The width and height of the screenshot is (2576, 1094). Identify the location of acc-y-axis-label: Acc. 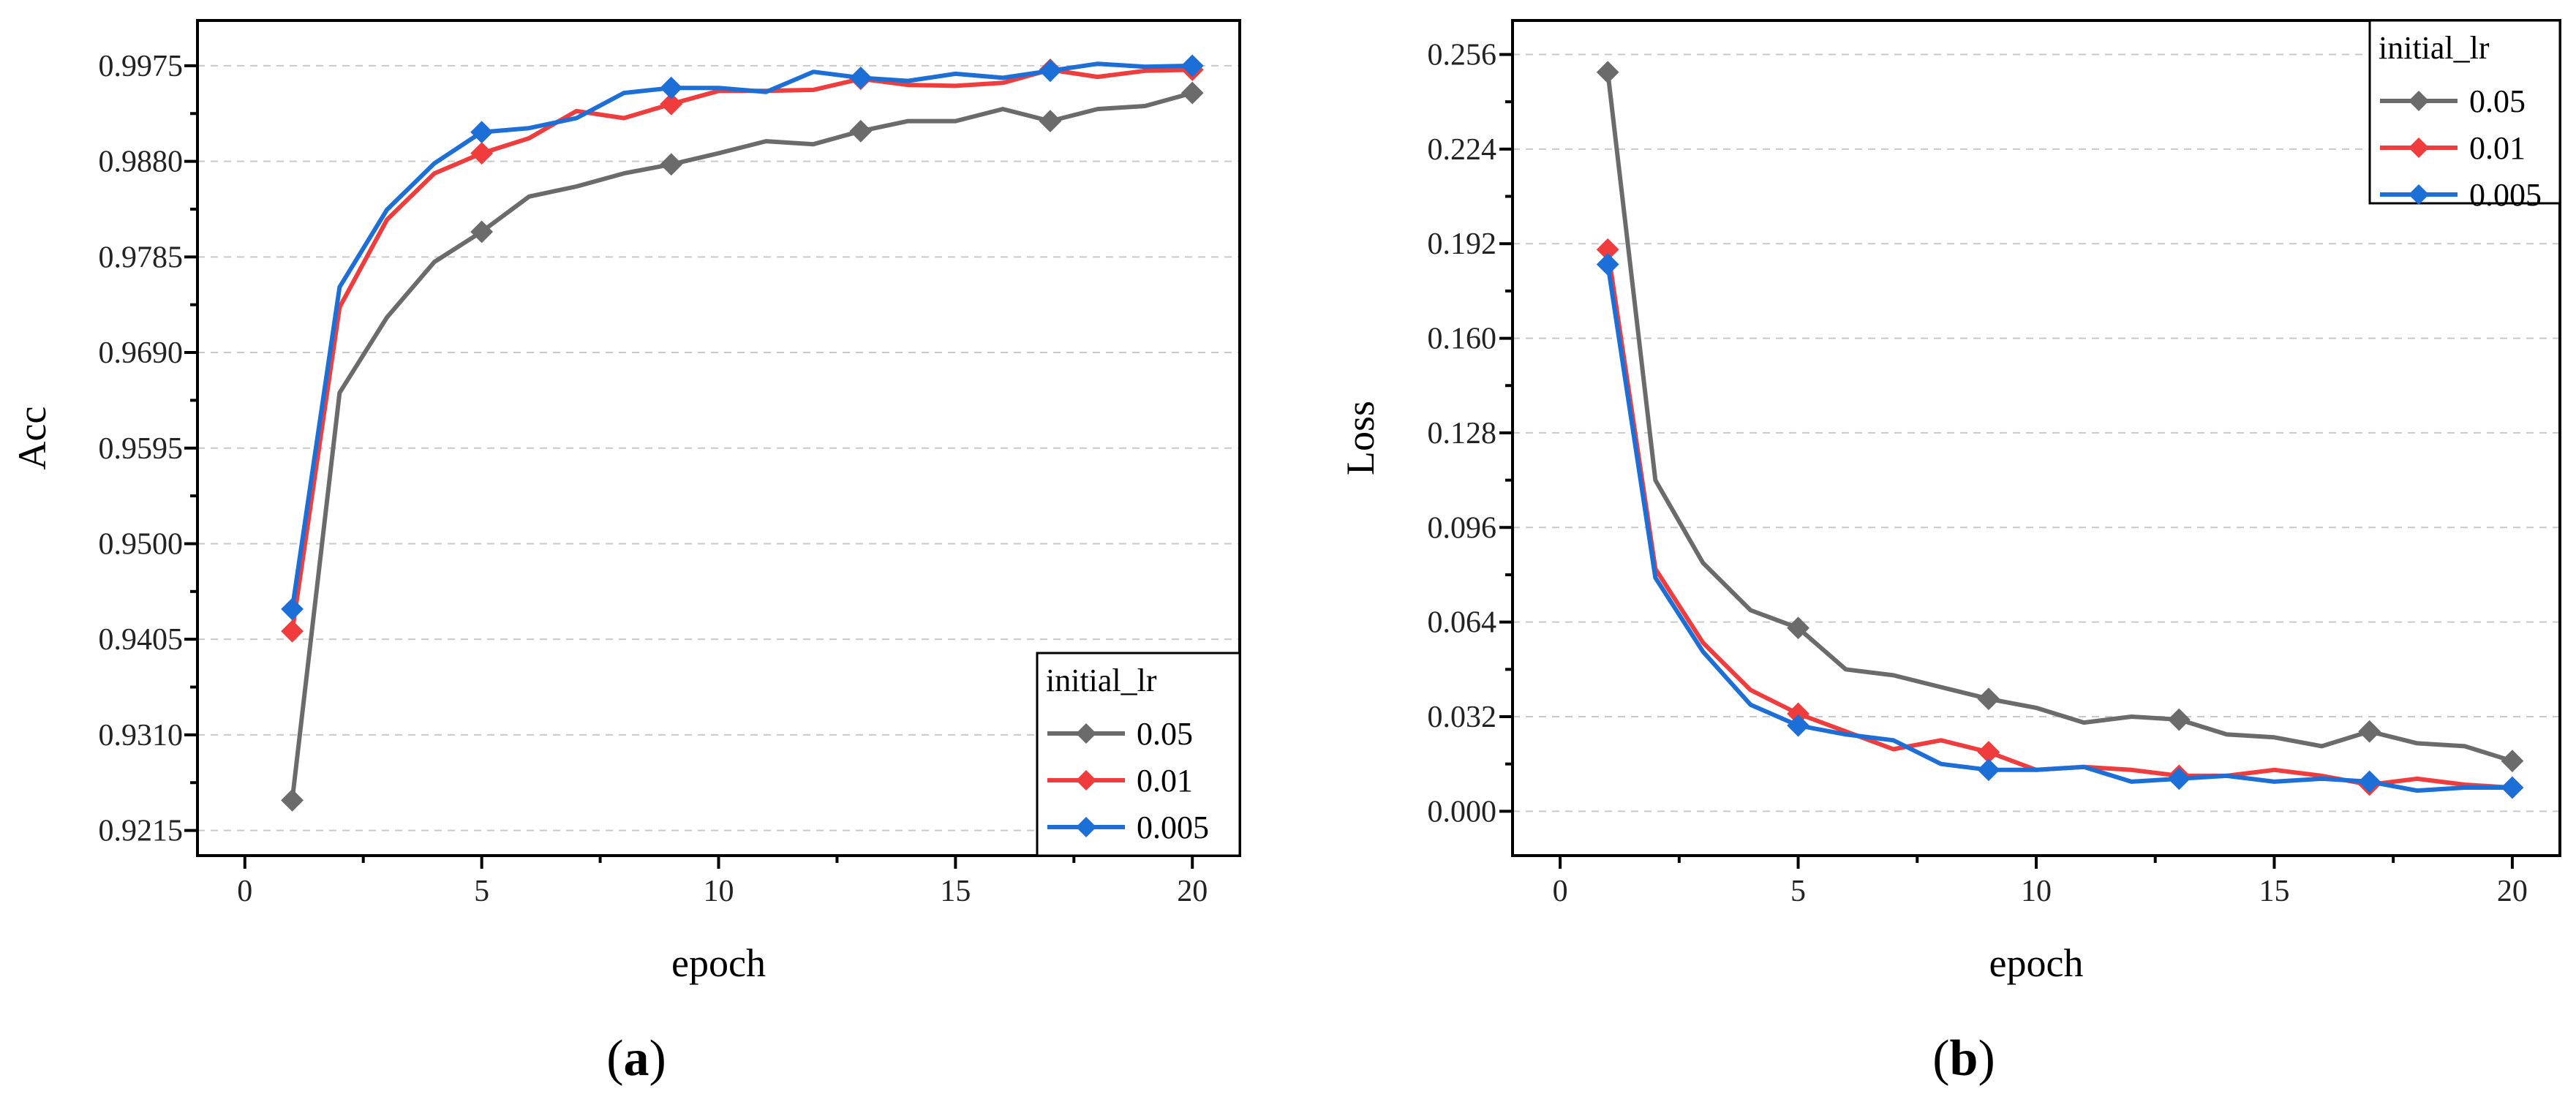
(32, 438).